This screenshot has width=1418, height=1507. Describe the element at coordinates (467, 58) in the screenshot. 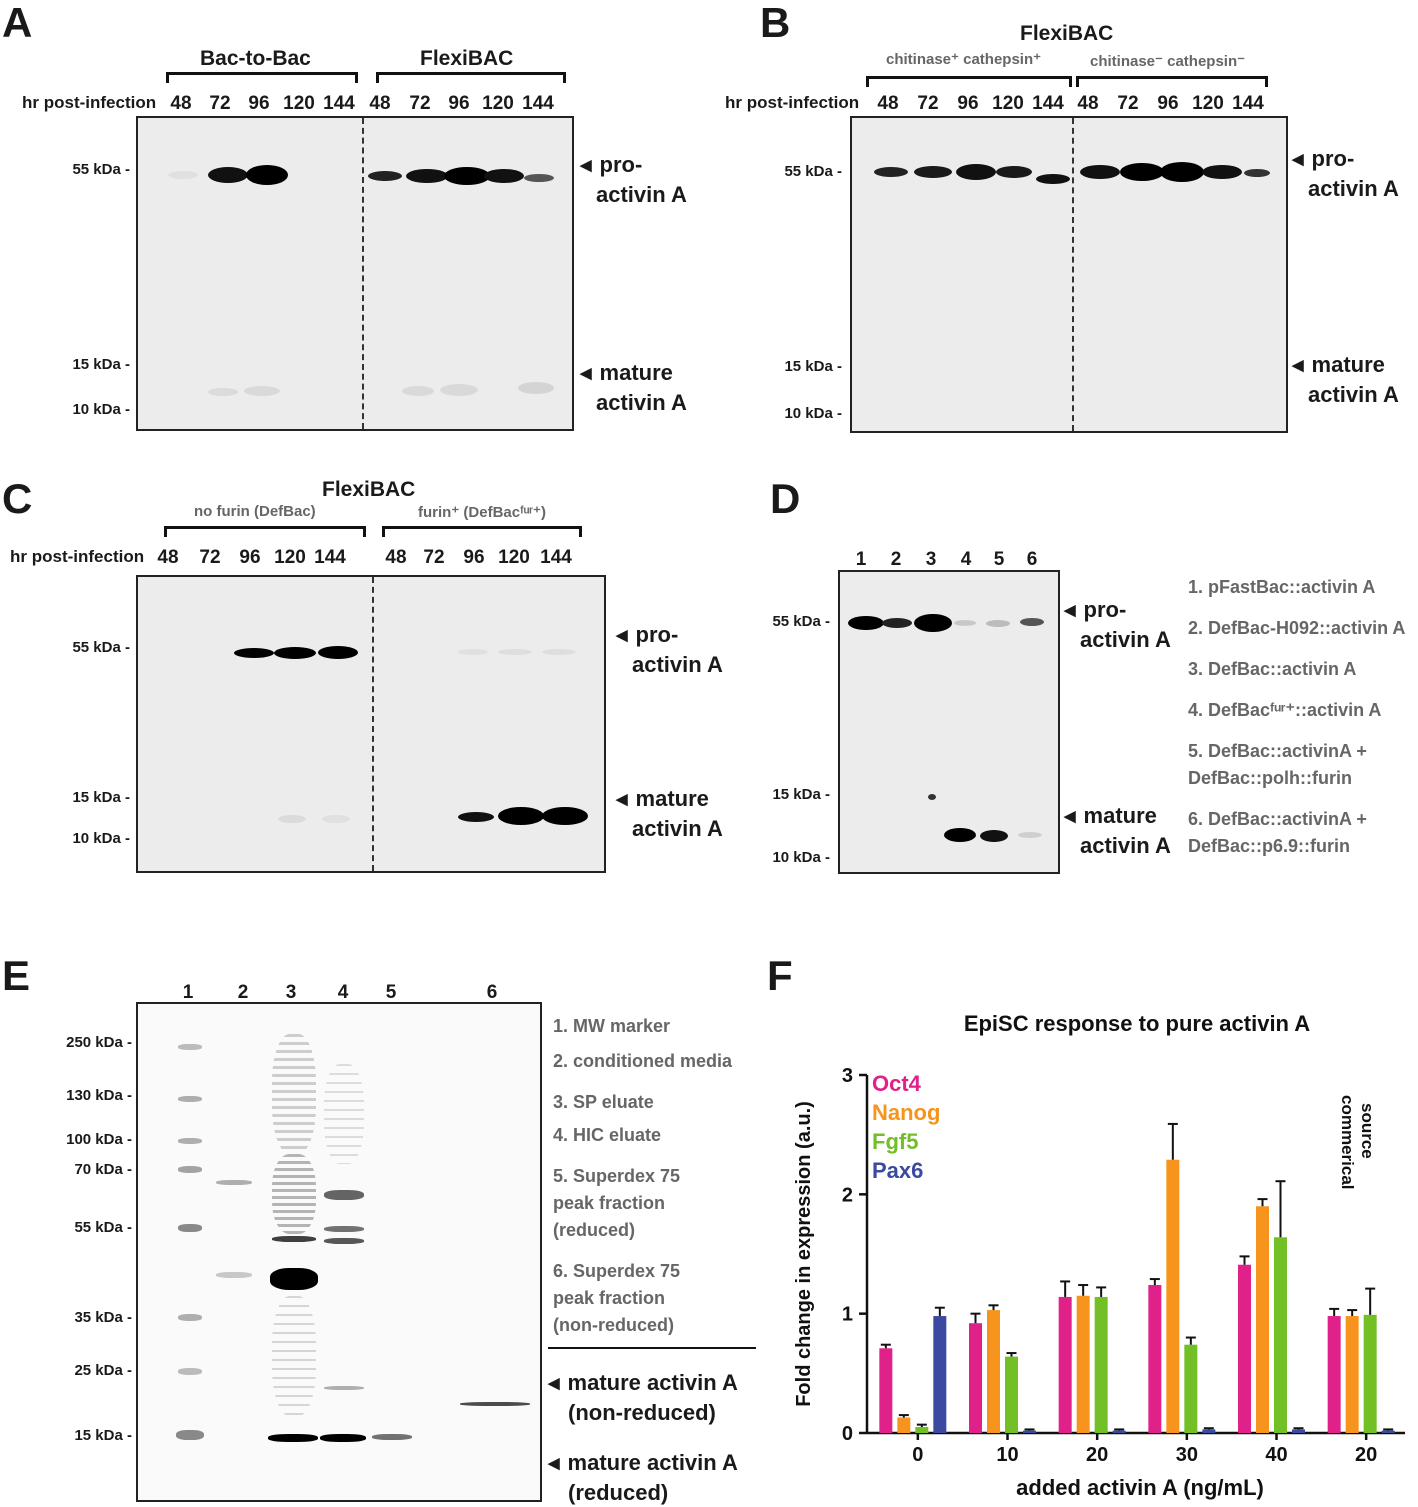

I see `group-label-flexibac: FlexiBAC` at that location.